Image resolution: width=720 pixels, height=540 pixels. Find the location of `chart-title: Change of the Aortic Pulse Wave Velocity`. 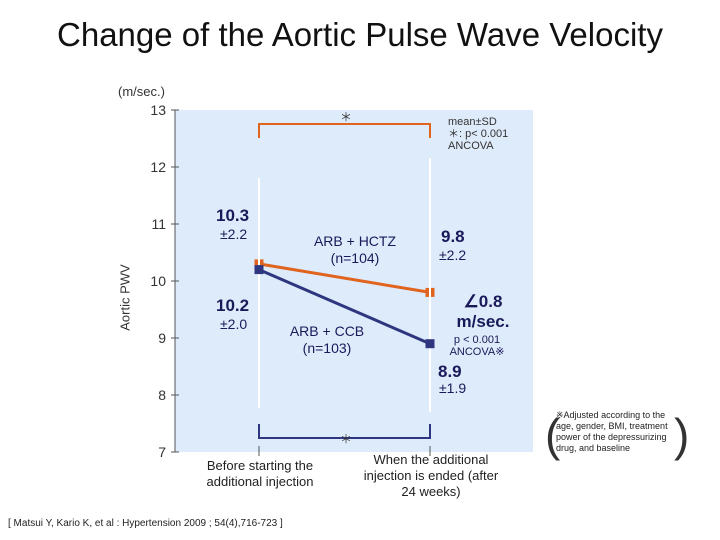

chart-title: Change of the Aortic Pulse Wave Velocity is located at coordinates (360, 34).